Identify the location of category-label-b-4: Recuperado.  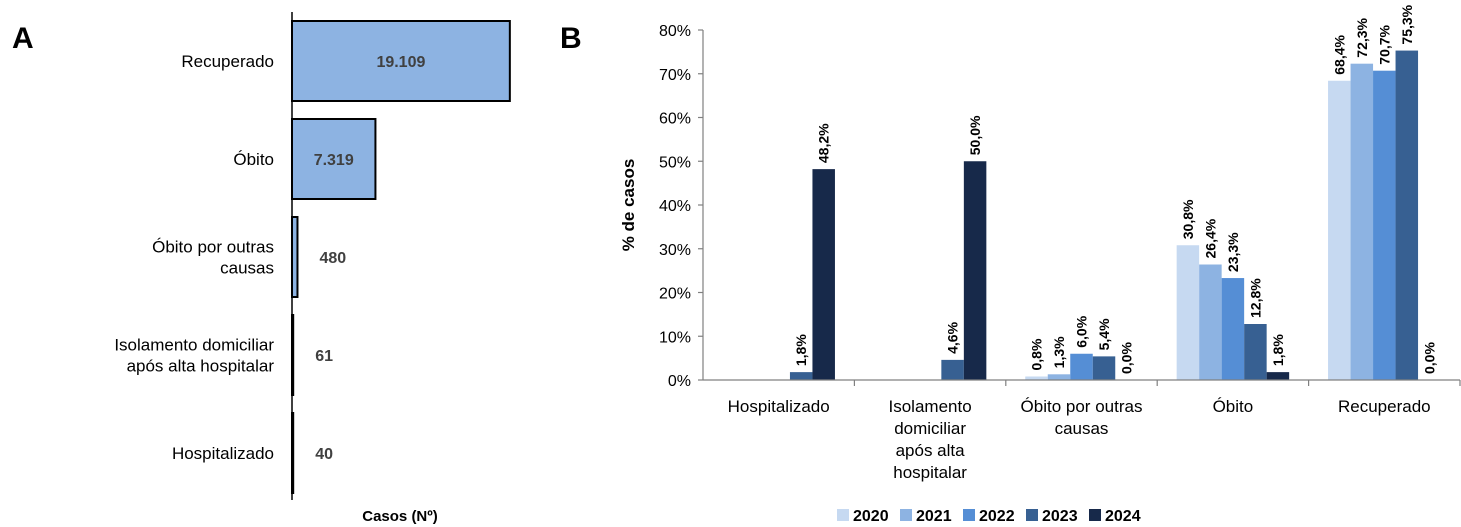
(1384, 406).